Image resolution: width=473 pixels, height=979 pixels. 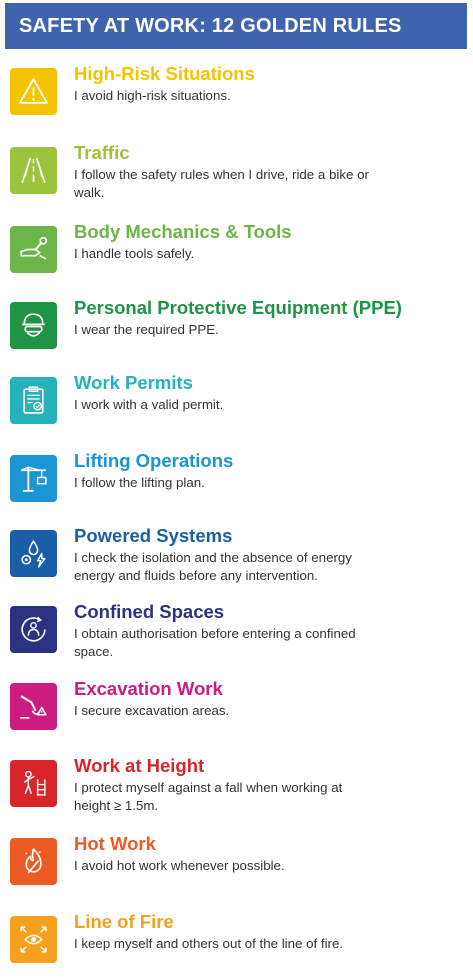 I want to click on warning-triangle-icon, so click(x=33, y=91).